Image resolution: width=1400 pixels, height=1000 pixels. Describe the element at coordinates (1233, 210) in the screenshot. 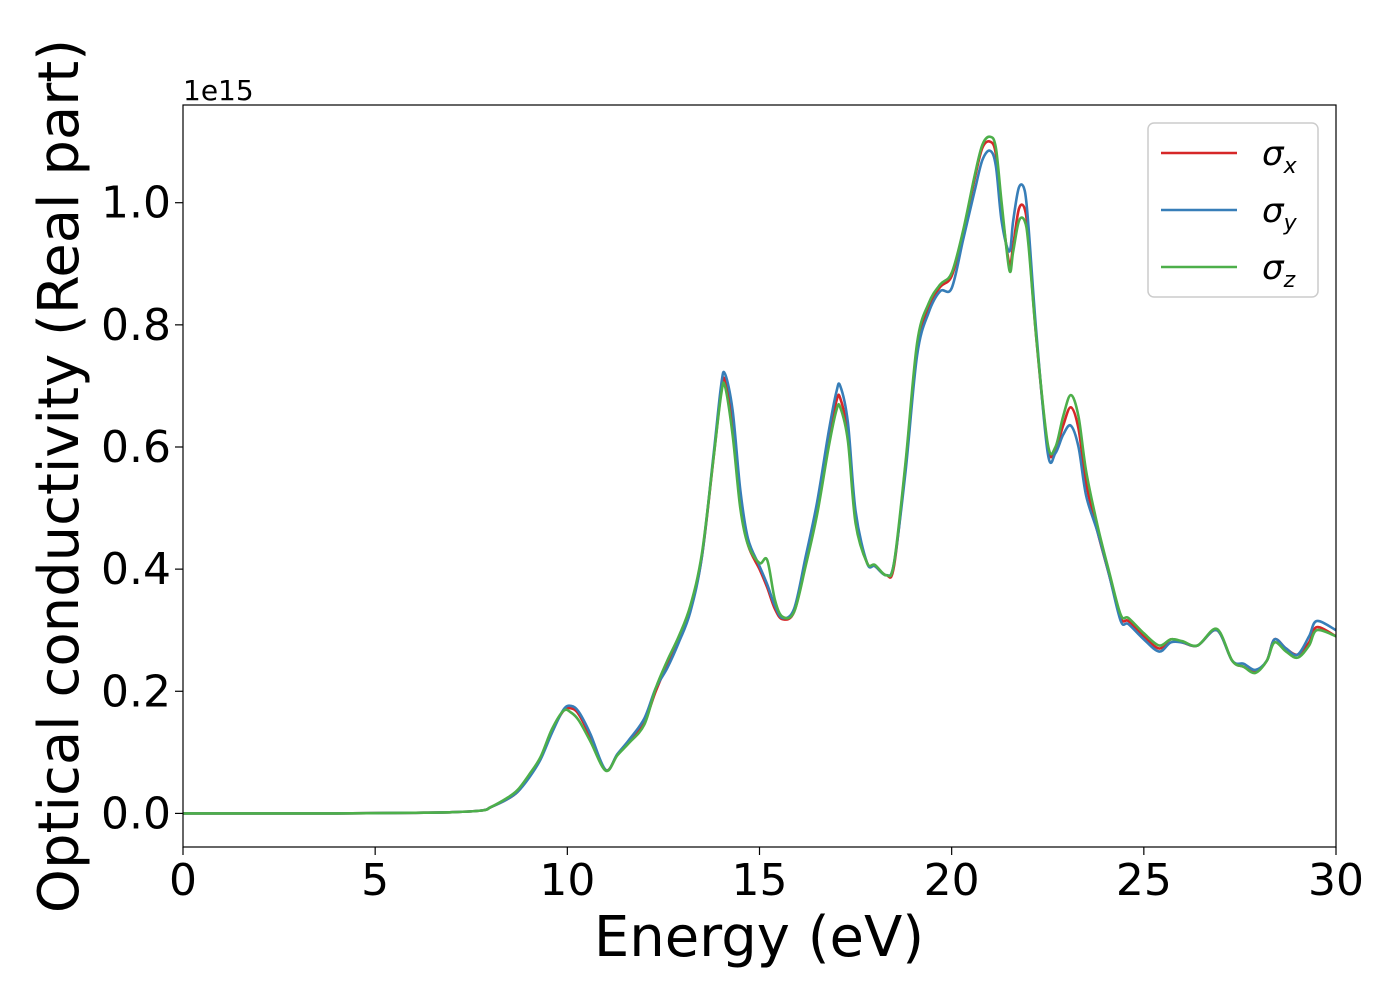

I see `legend: σx σy σz` at that location.